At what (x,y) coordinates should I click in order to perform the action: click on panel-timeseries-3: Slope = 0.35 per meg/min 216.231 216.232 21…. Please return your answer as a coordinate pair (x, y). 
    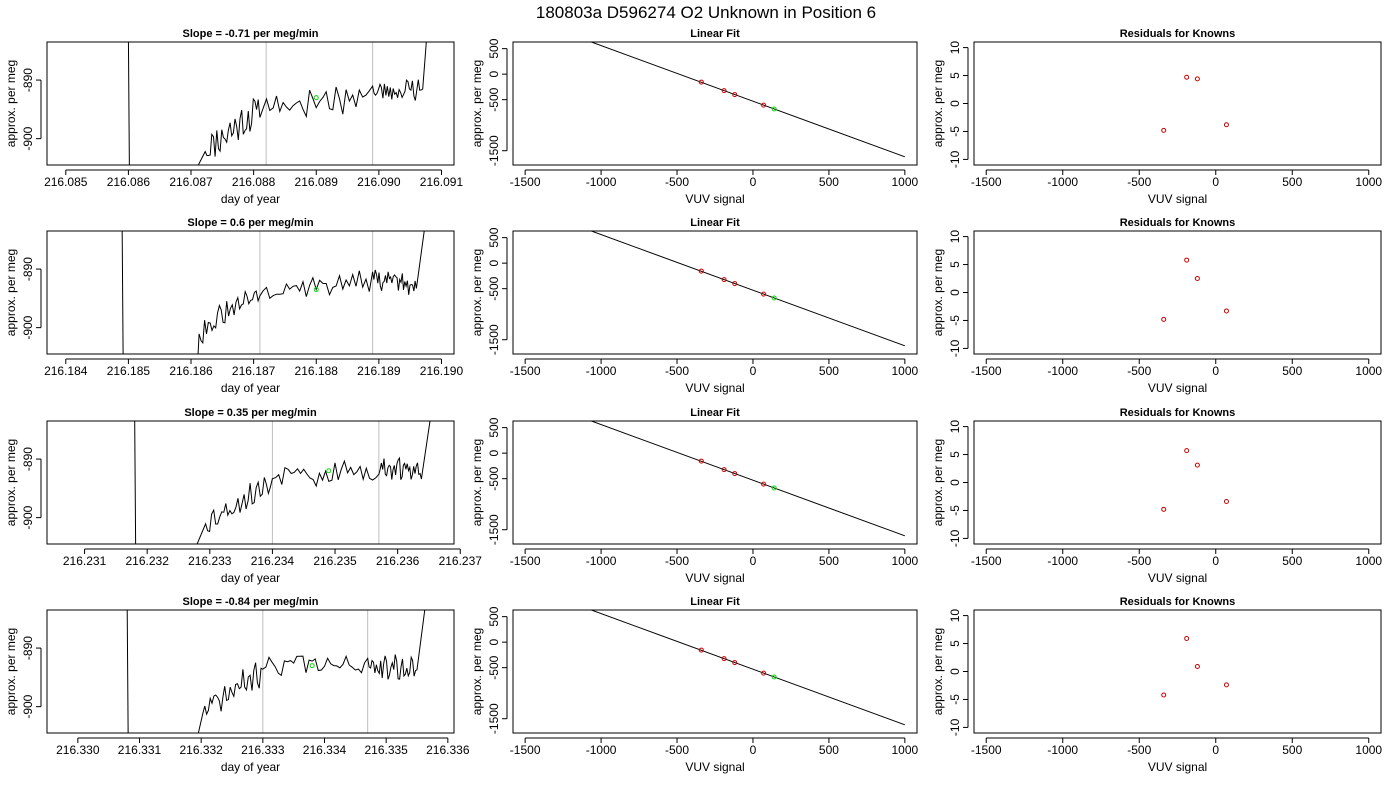
    Looking at the image, I should click on (243, 496).